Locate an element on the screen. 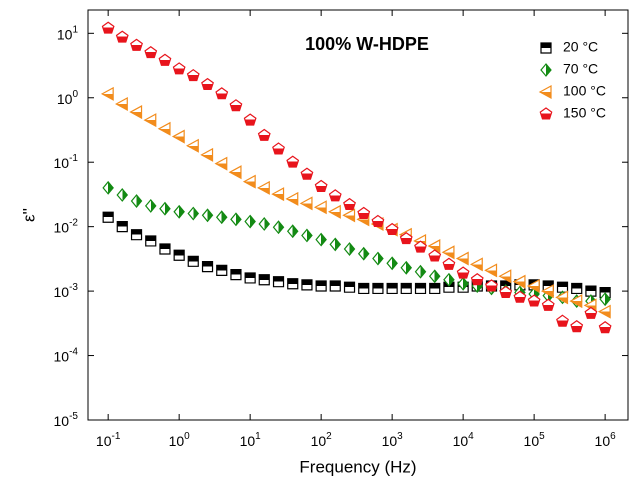 The height and width of the screenshot is (491, 639). tick-label-exponent: 1 is located at coordinates (258, 436).